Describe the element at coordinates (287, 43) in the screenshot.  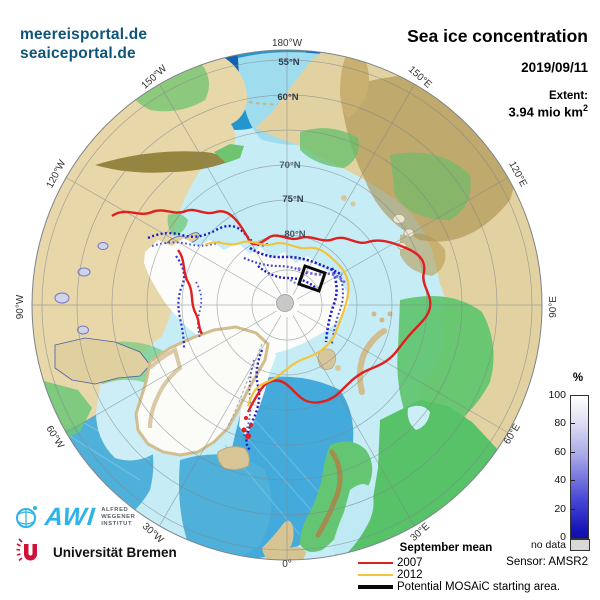
I see `meridian-label-180w: 180°W` at that location.